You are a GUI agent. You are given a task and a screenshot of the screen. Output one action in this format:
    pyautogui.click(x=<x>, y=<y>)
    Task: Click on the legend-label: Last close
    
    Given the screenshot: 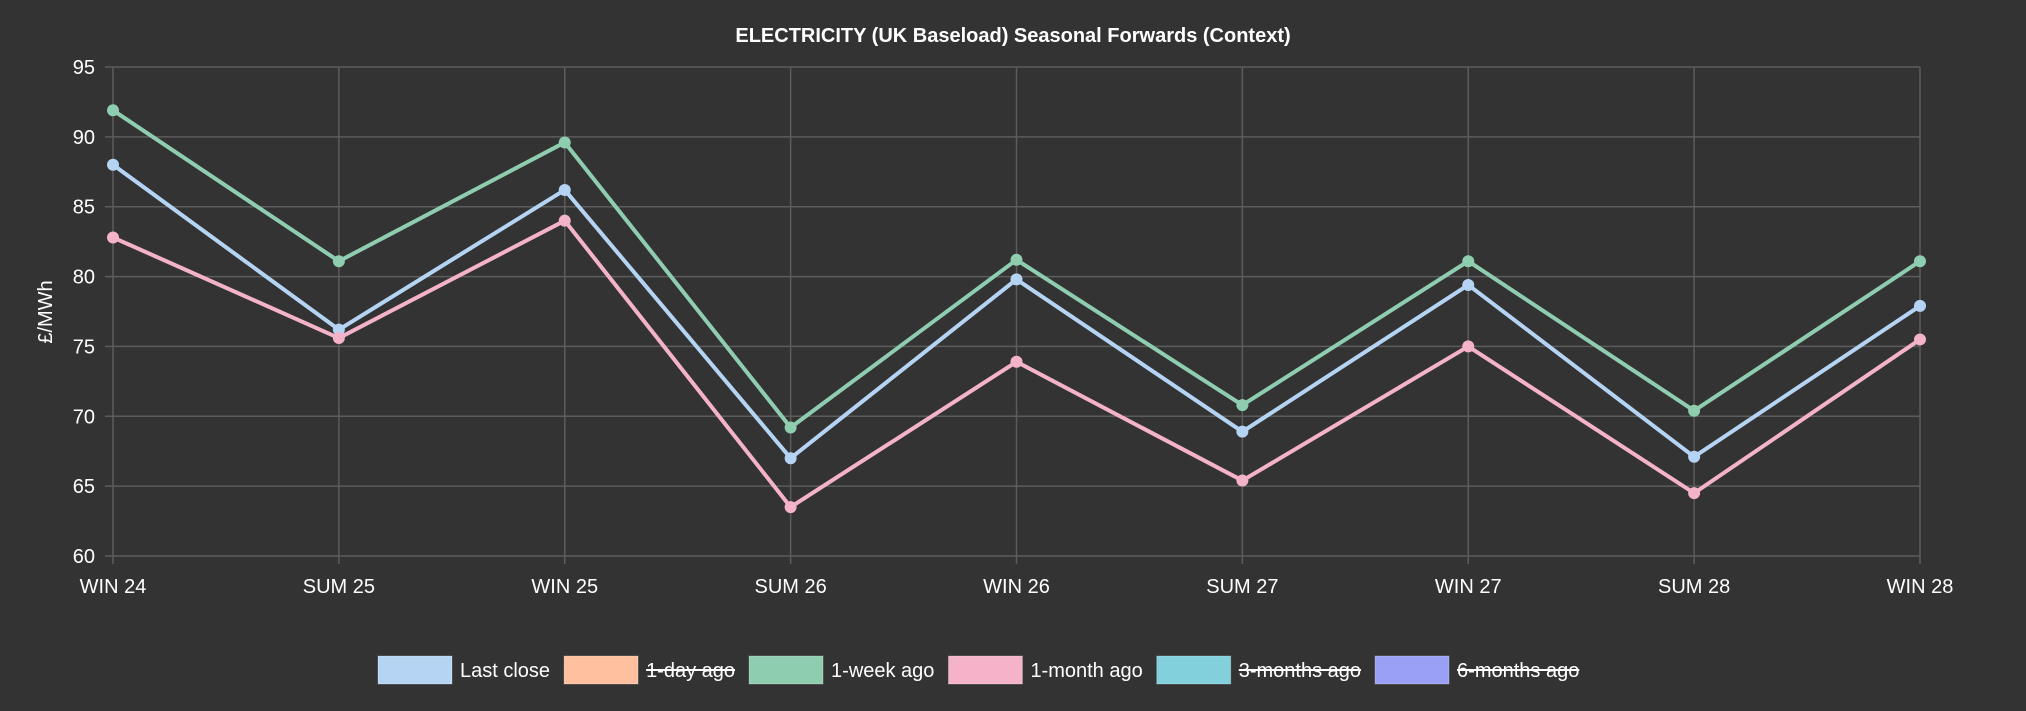 What is the action you would take?
    pyautogui.click(x=505, y=671)
    